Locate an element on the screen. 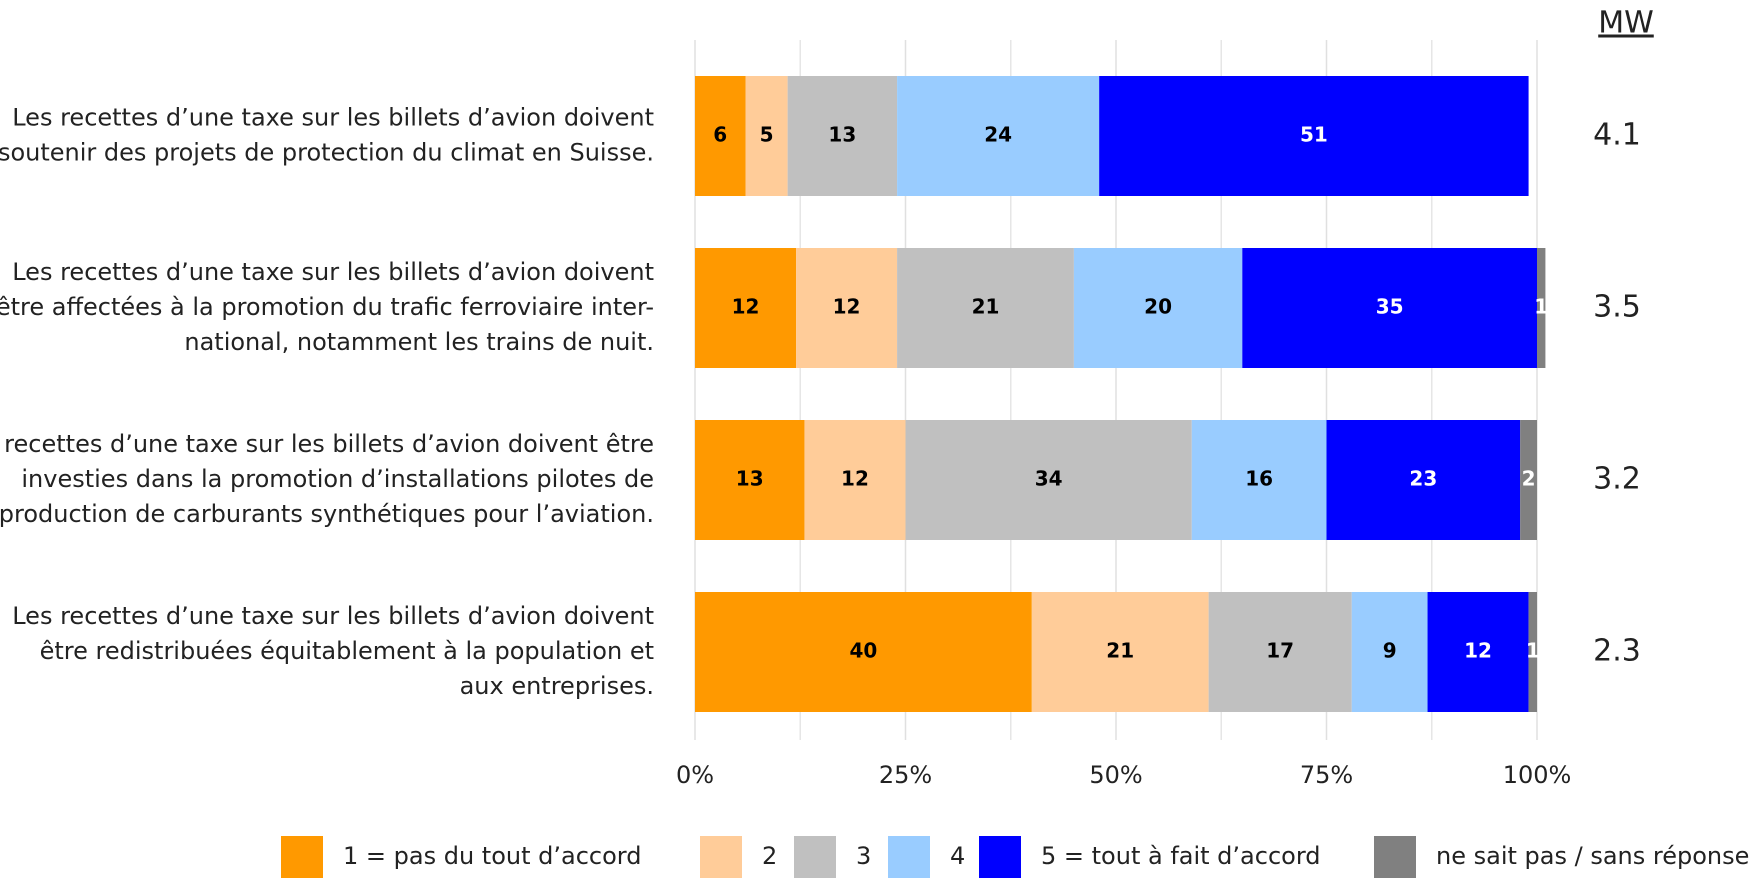  legend-label: 5 = tout à fait d’accord is located at coordinates (1181, 856).